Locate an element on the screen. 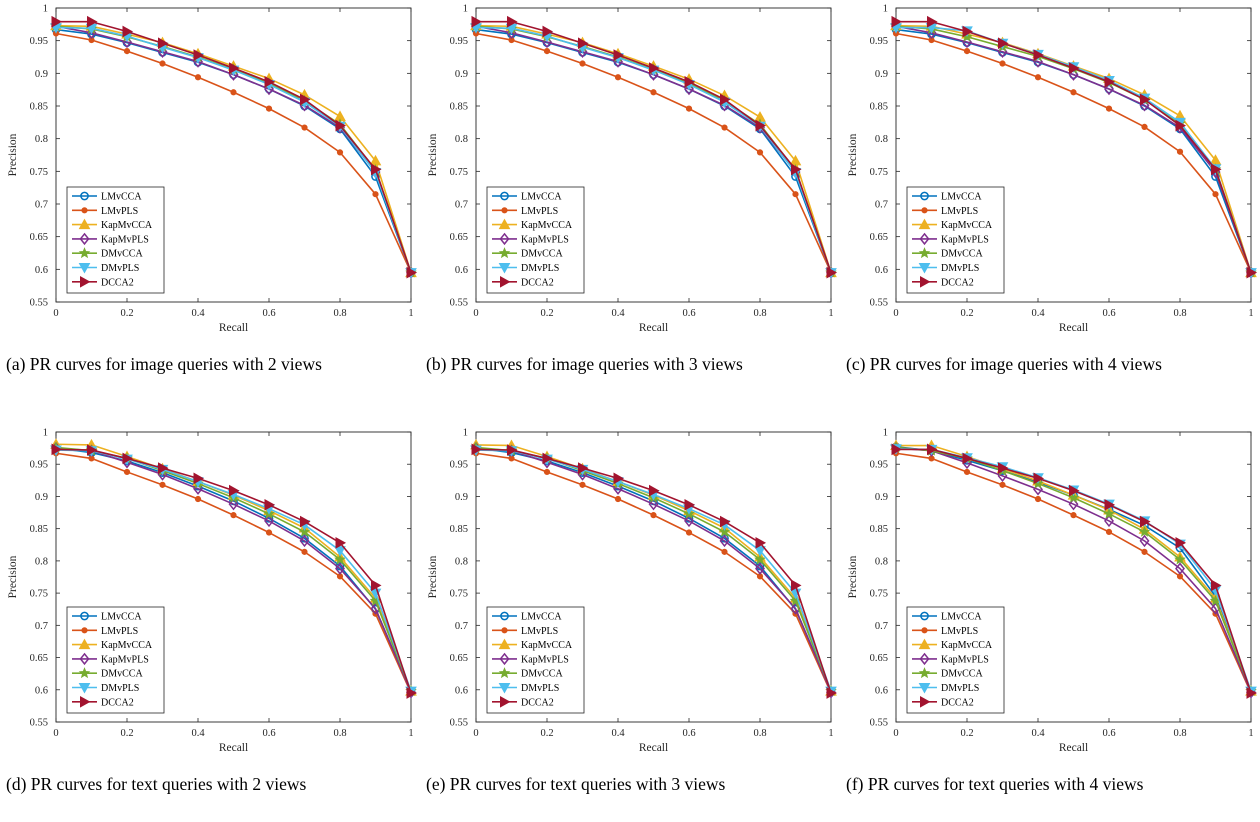 The height and width of the screenshot is (822, 1260). data-point-dmvcca is located at coordinates (724, 531).